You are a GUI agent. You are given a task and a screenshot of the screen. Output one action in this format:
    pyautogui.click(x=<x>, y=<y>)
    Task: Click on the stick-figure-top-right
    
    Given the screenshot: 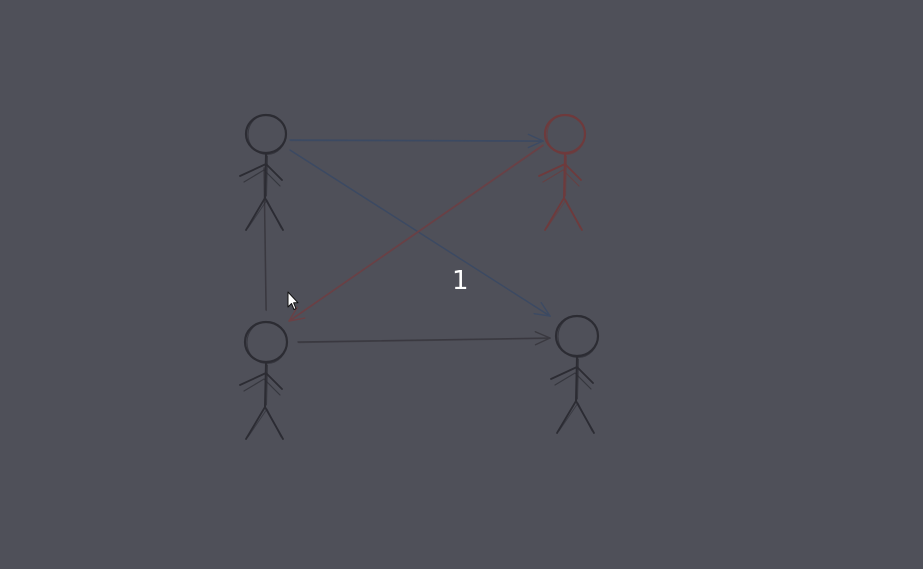 What is the action you would take?
    pyautogui.click(x=562, y=172)
    